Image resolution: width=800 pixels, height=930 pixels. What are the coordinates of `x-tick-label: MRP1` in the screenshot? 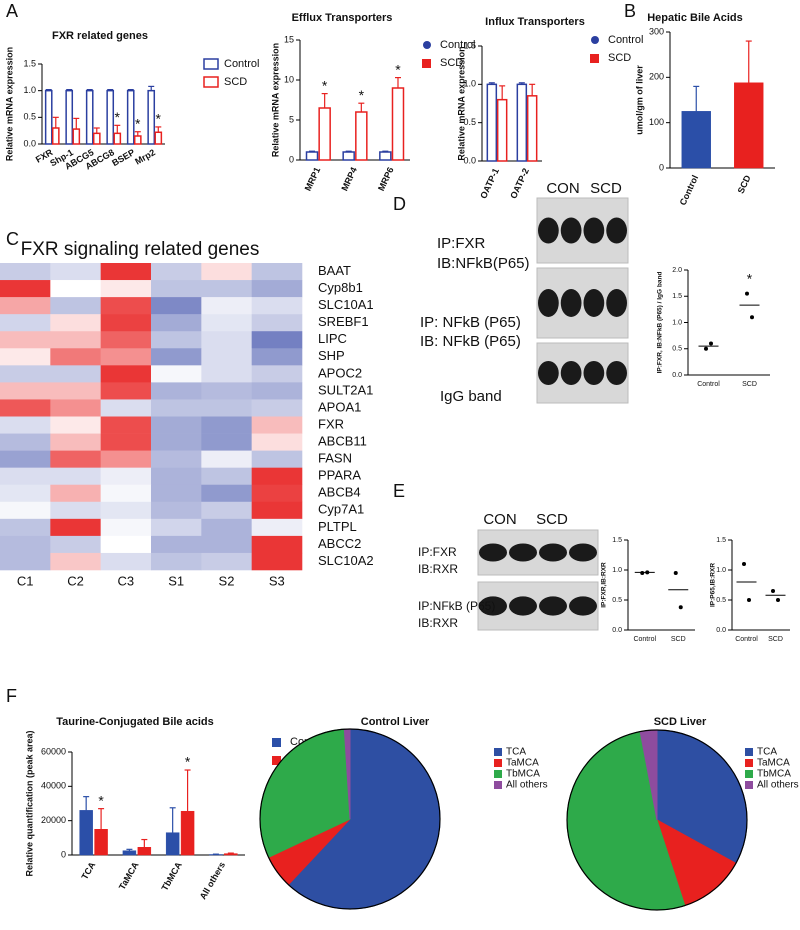 It's located at (313, 179).